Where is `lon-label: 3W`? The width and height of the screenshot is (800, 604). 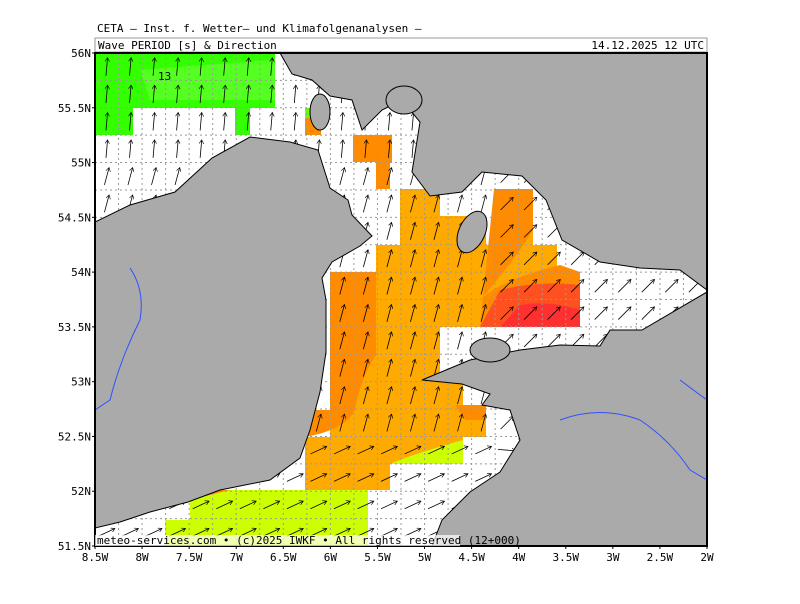 lon-label: 3W is located at coordinates (613, 557).